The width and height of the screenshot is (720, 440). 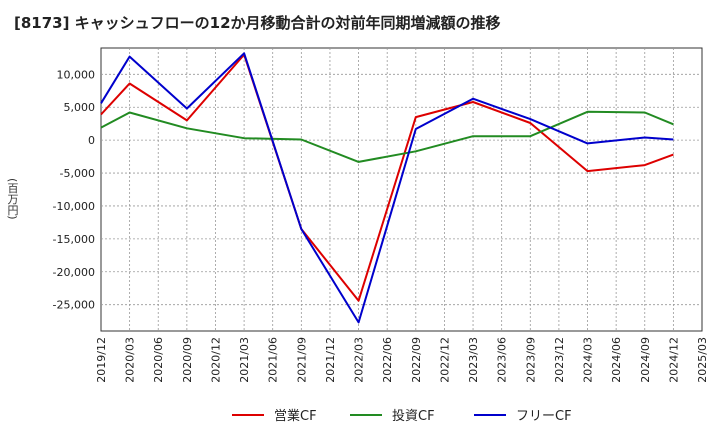 What do you see at coordinates (130, 360) in the screenshot?
I see `x-tick-label: 2020/03` at bounding box center [130, 360].